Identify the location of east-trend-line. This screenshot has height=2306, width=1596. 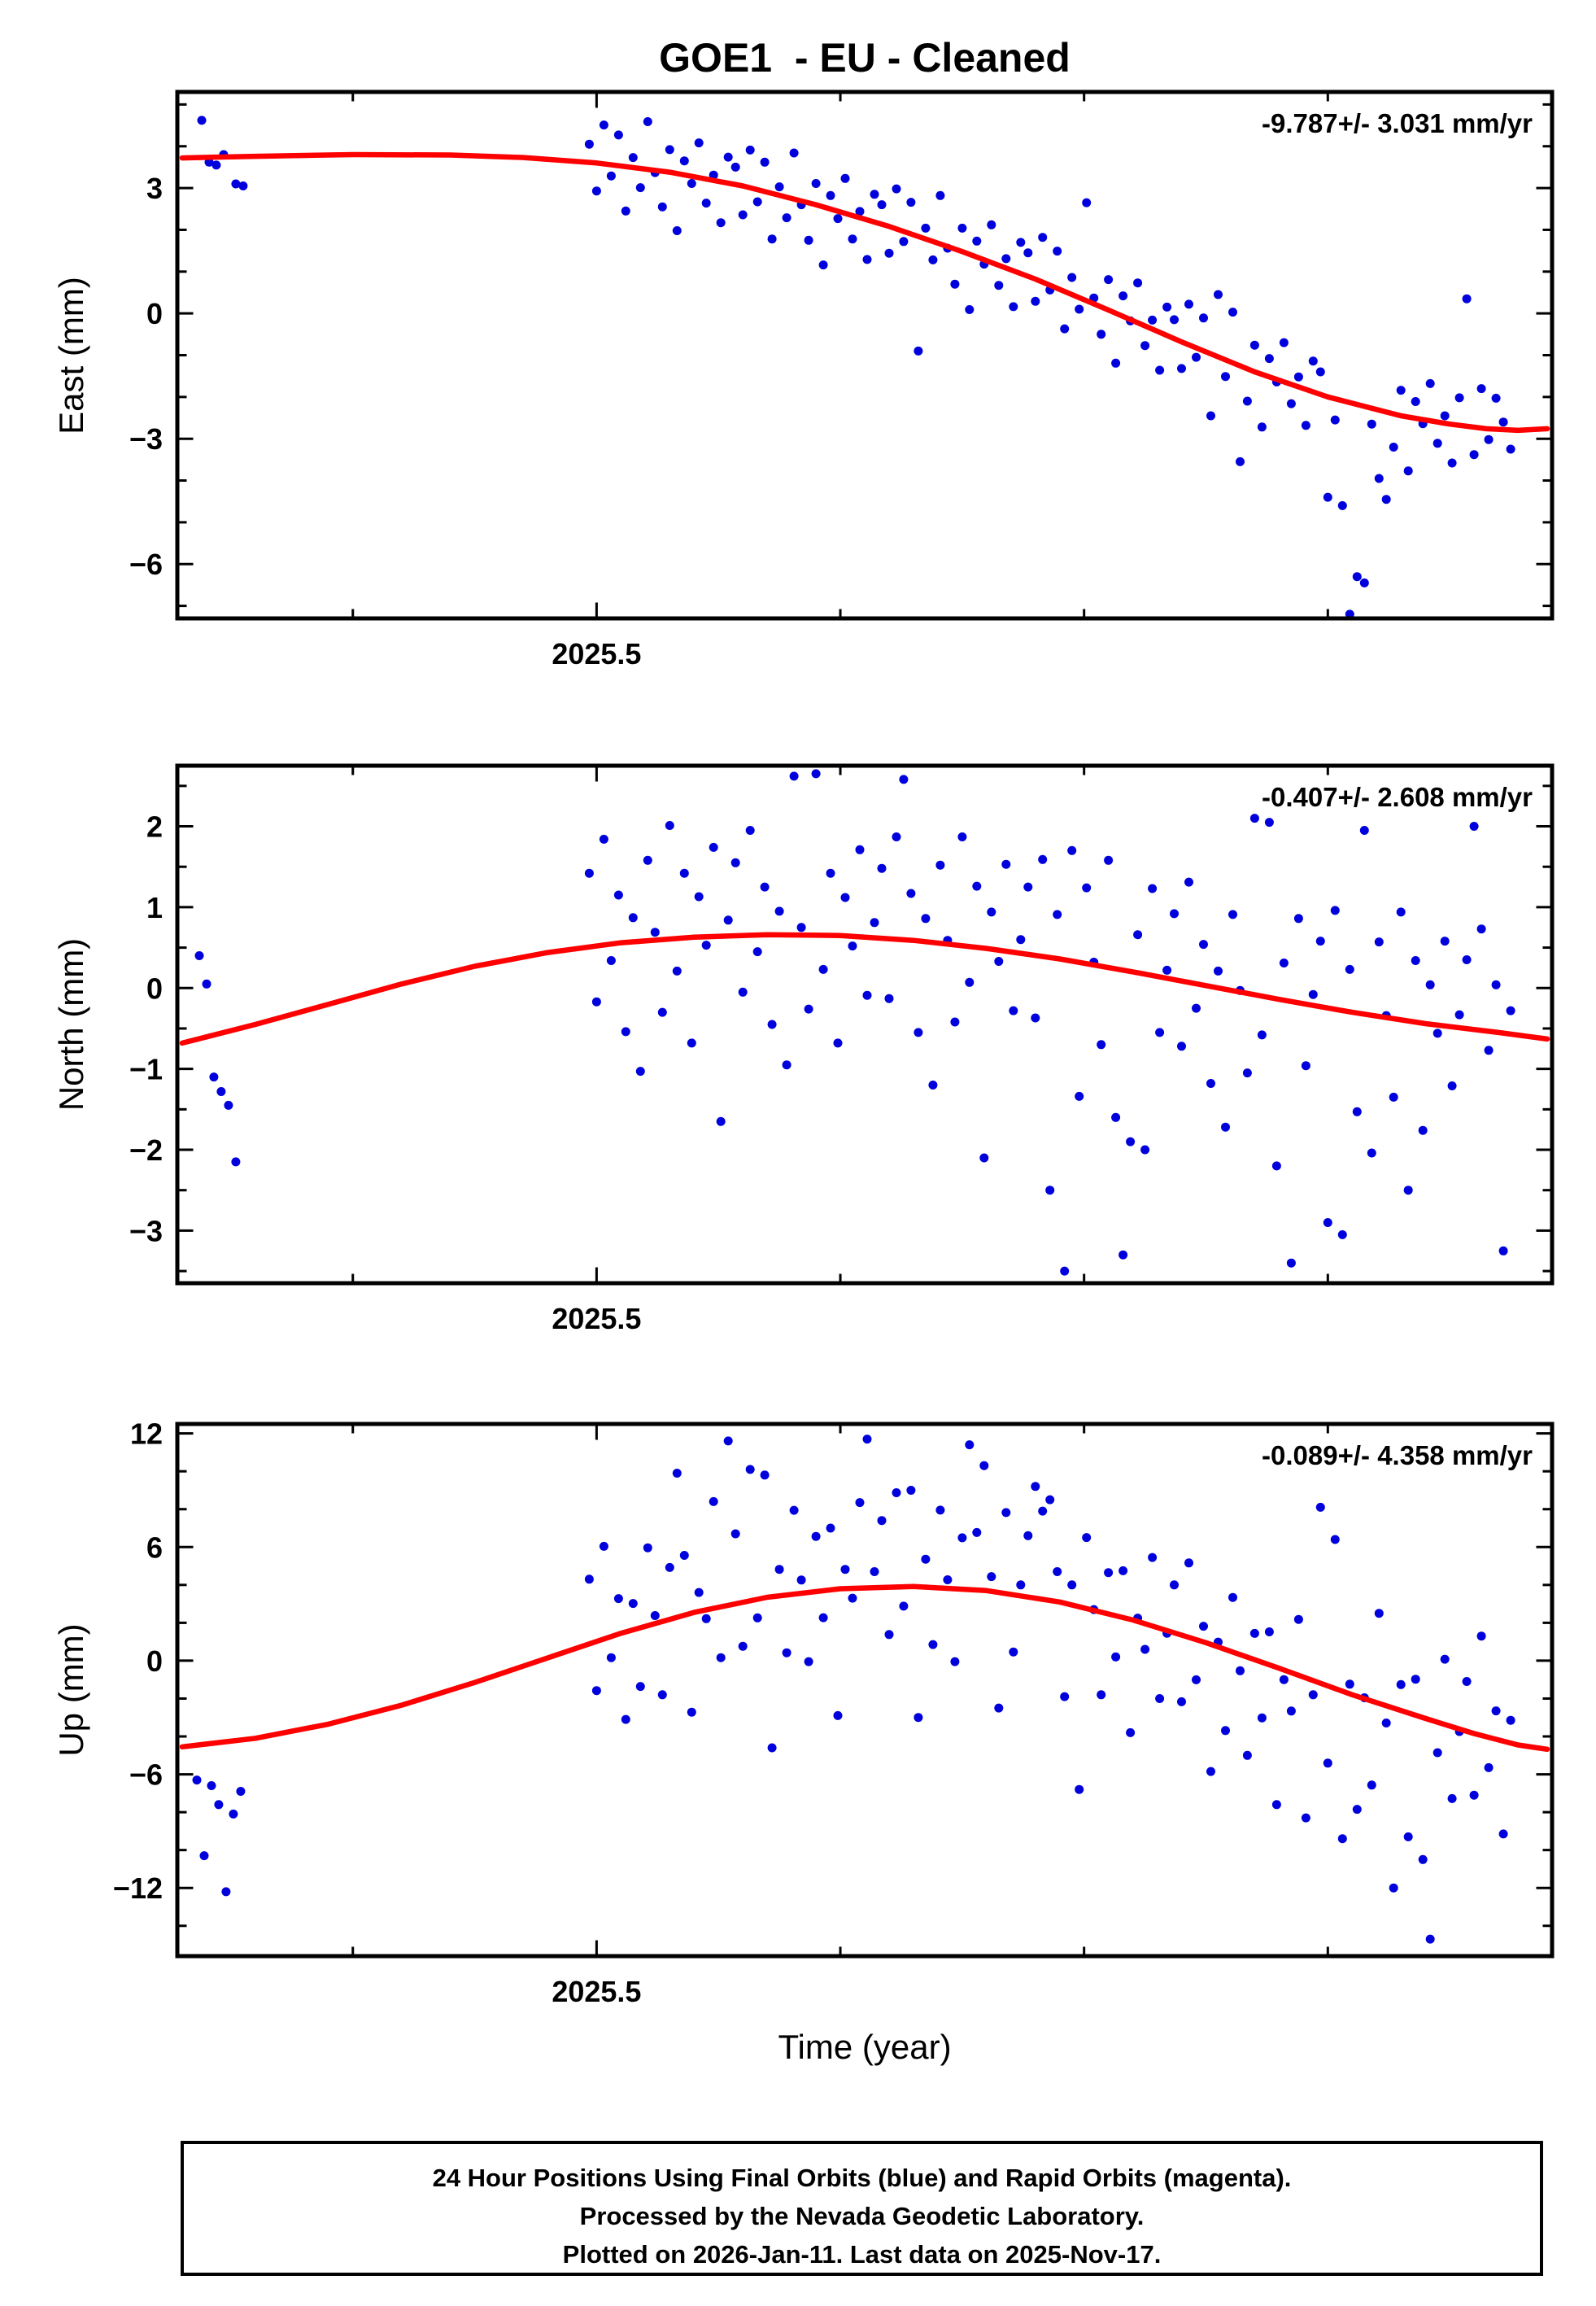
(864, 292).